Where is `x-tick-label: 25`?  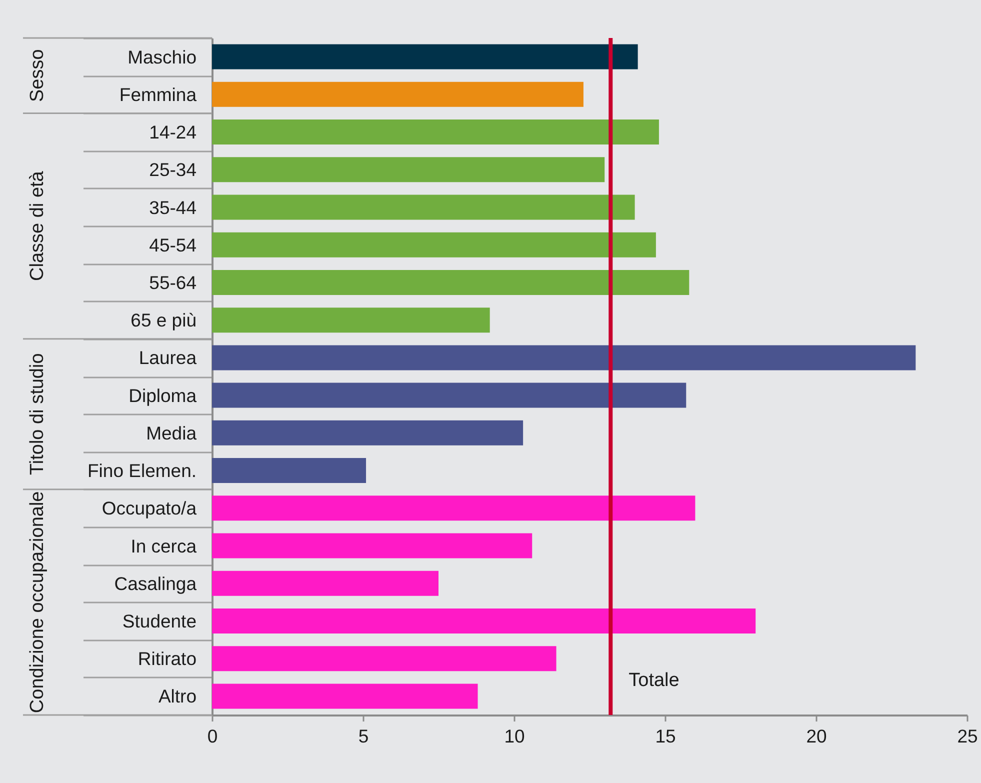 x-tick-label: 25 is located at coordinates (967, 736).